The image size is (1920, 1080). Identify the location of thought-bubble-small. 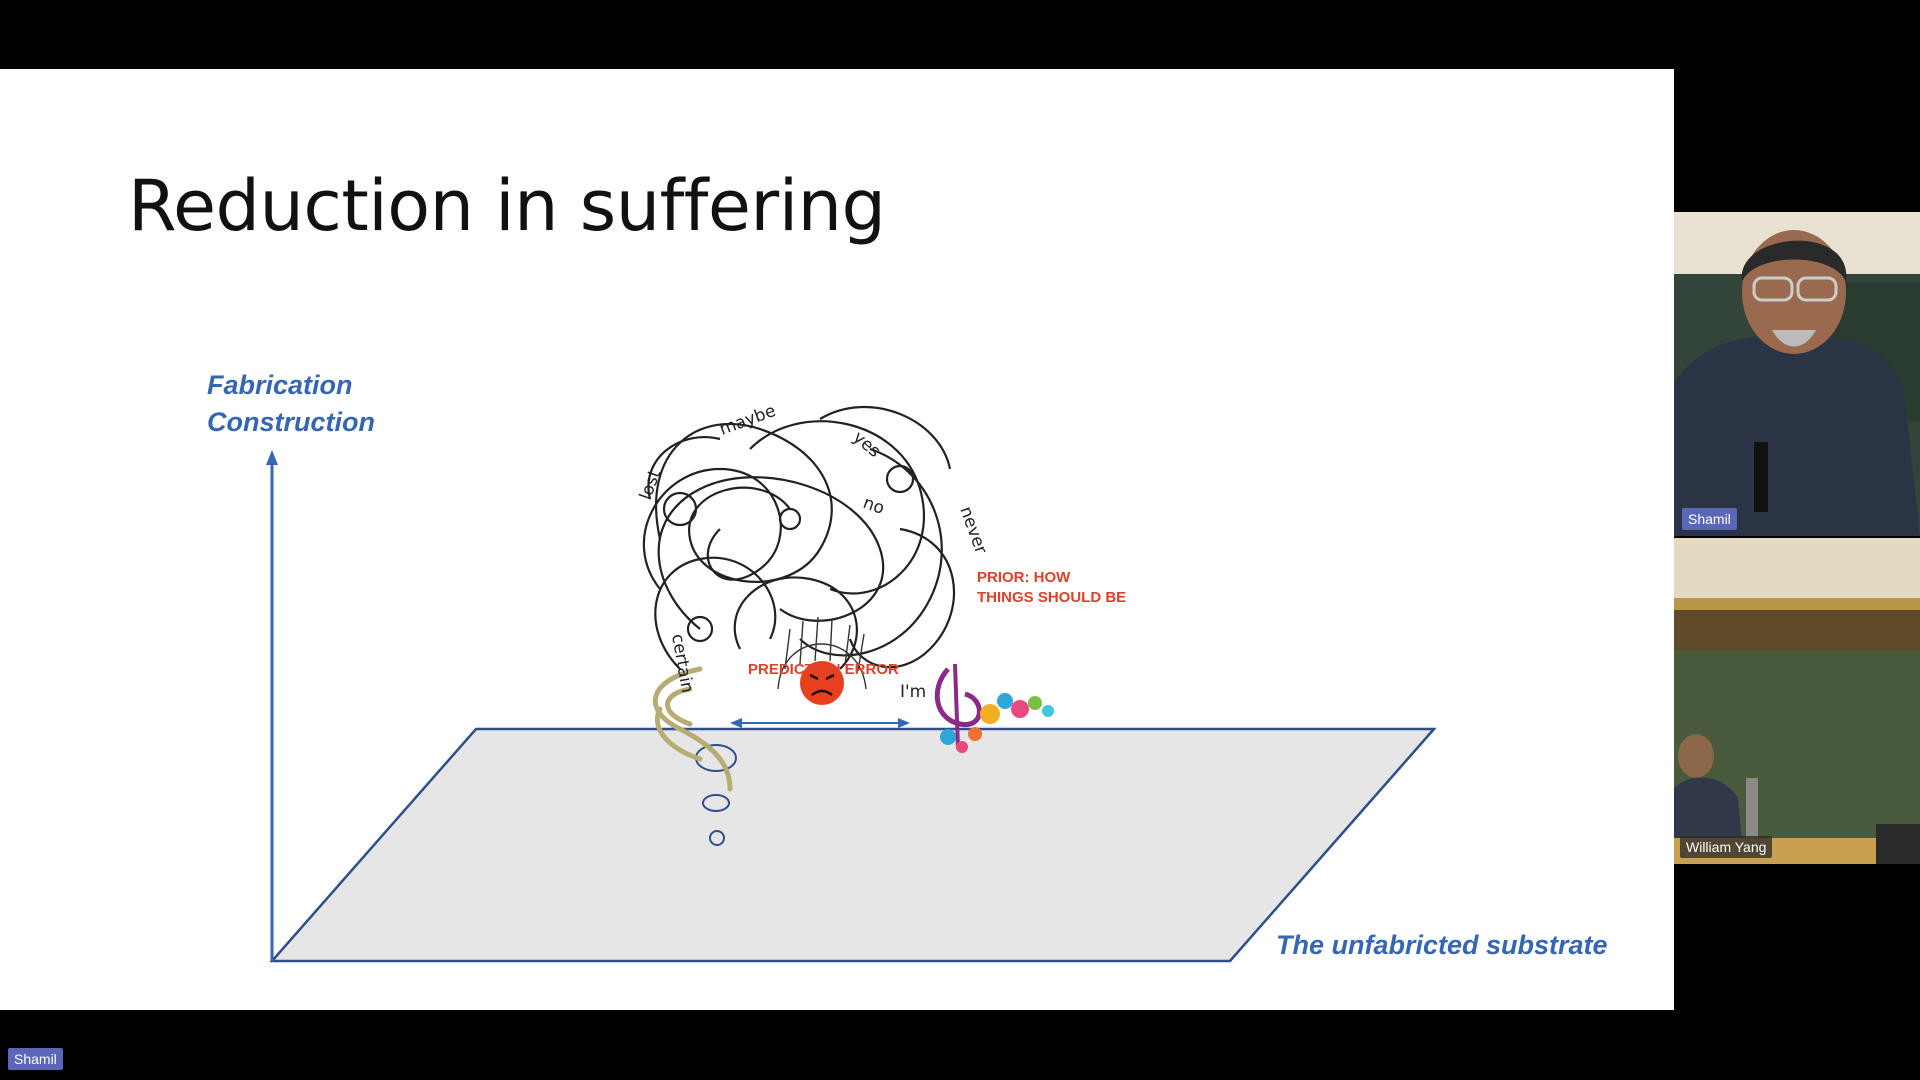
(717, 838).